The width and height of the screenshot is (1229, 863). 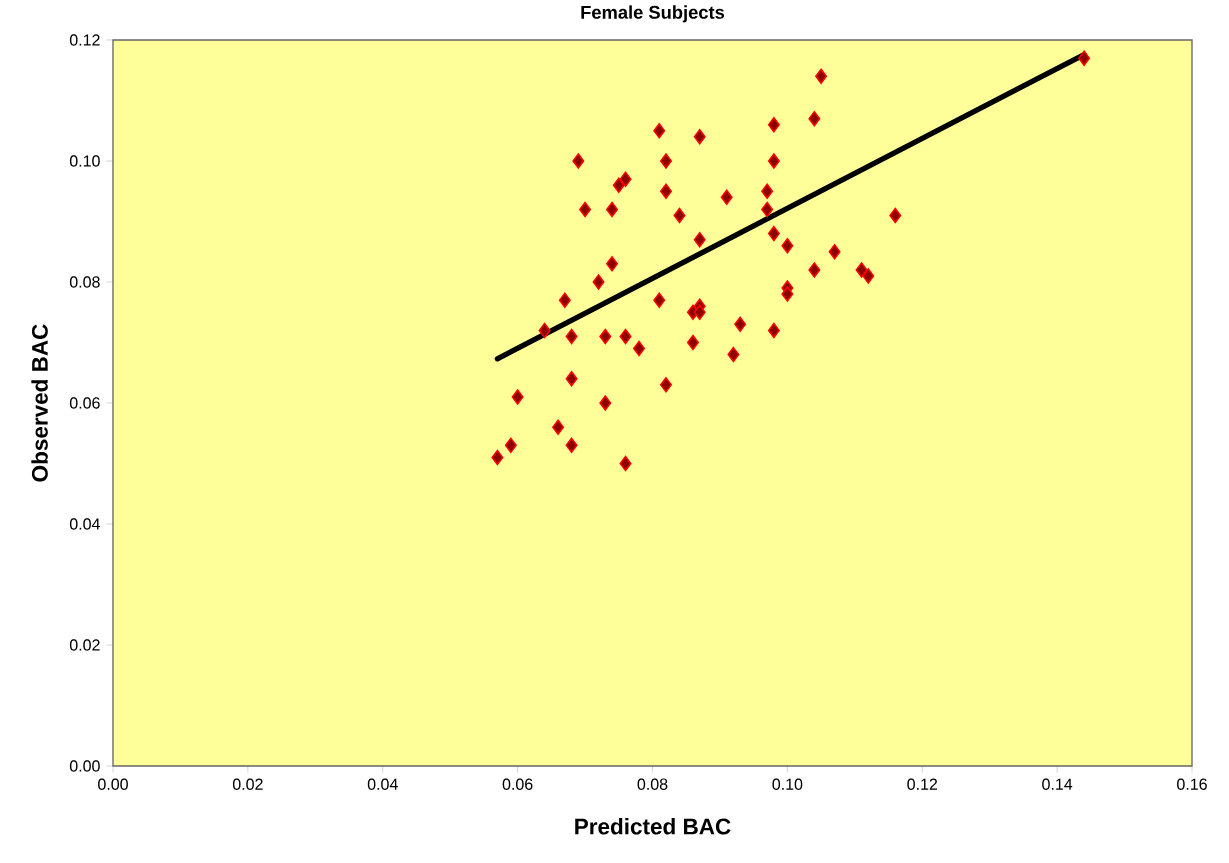 I want to click on x-tick-label: 0.02, so click(x=247, y=784).